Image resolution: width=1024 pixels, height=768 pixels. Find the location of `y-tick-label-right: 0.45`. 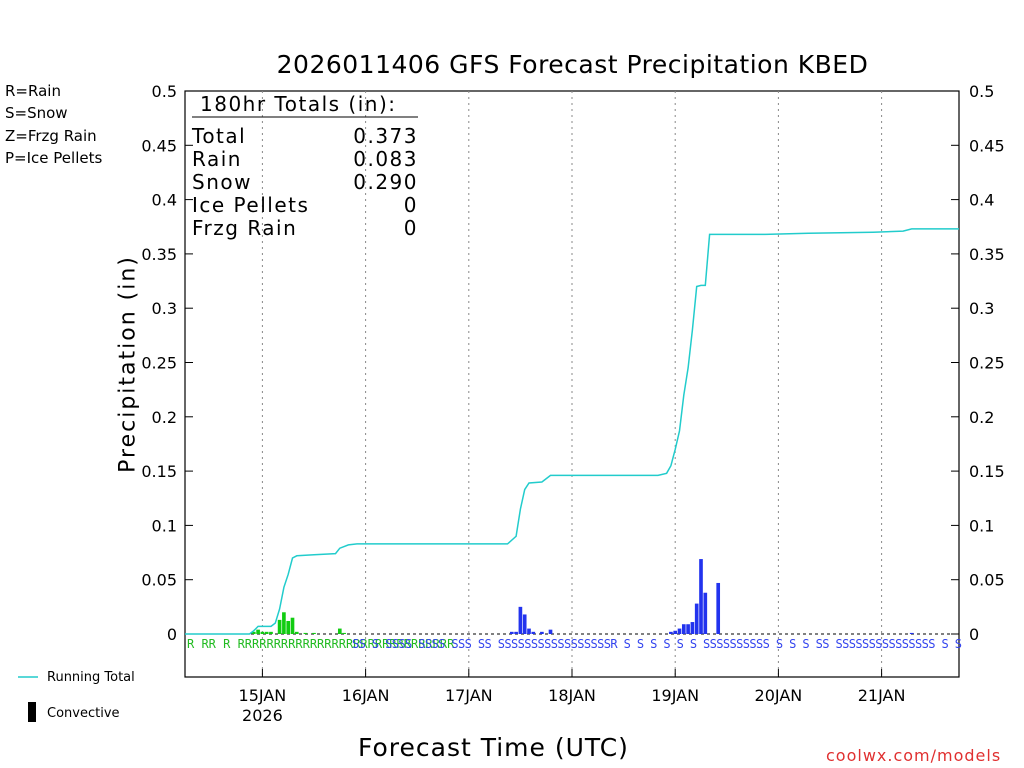

y-tick-label-right: 0.45 is located at coordinates (987, 145).